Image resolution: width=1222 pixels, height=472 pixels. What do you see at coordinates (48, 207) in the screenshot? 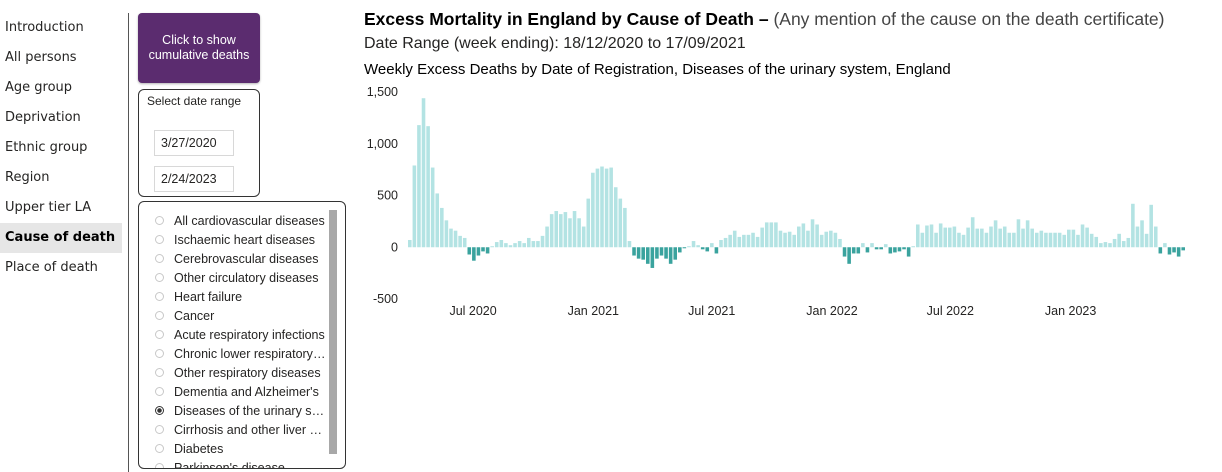
I see `nav-item-upper-tier-la: Upper tier LA` at bounding box center [48, 207].